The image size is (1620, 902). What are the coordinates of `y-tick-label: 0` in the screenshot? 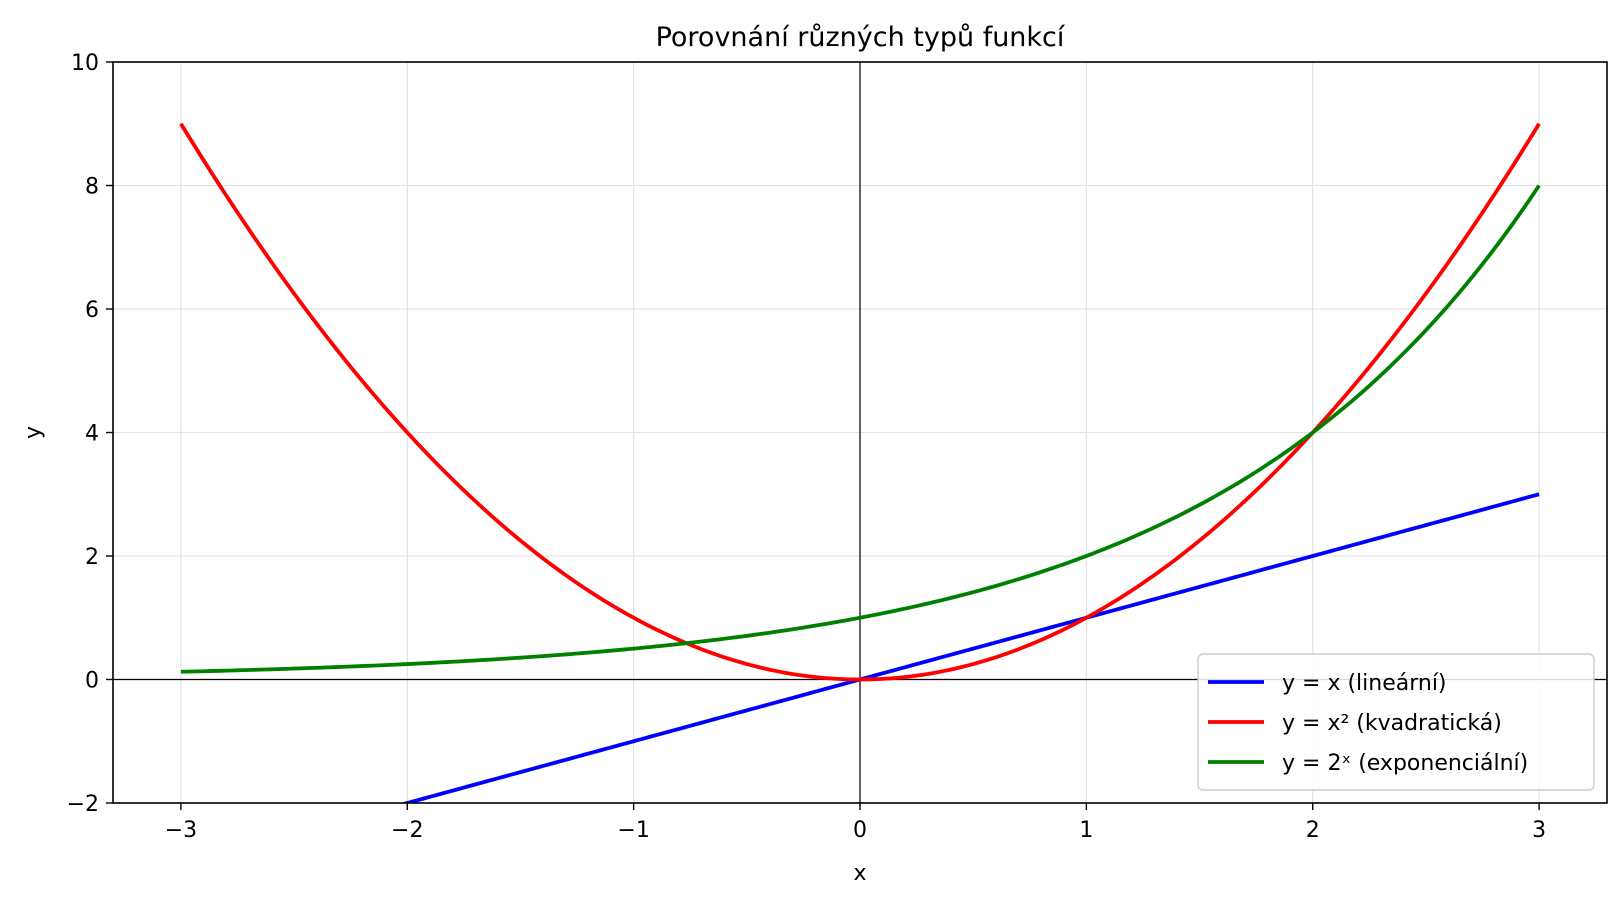 It's located at (92, 681).